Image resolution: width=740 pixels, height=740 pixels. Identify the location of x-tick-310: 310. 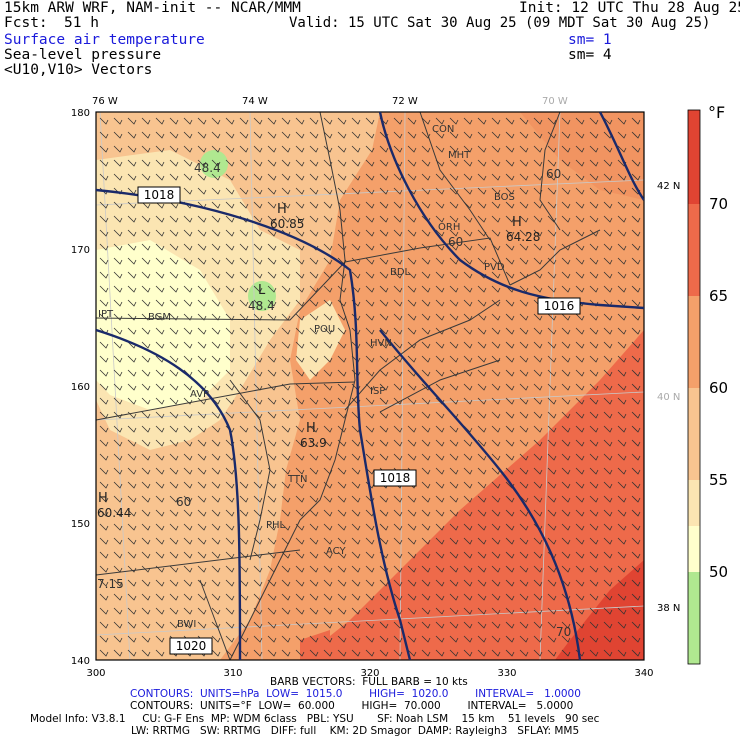
(232, 673).